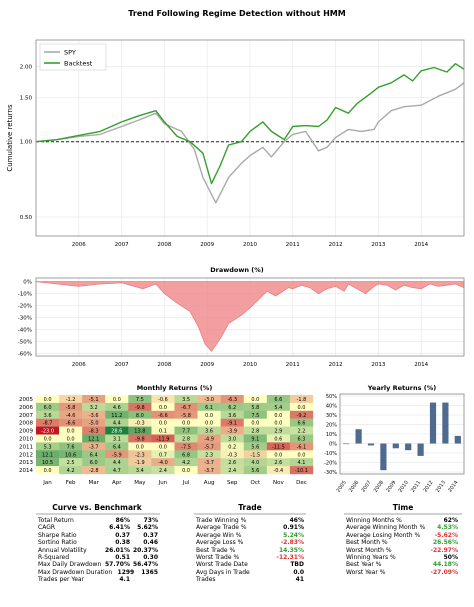 This screenshot has width=474, height=607. What do you see at coordinates (232, 455) in the screenshot?
I see `heatmap-cell-value: -0.3` at bounding box center [232, 455].